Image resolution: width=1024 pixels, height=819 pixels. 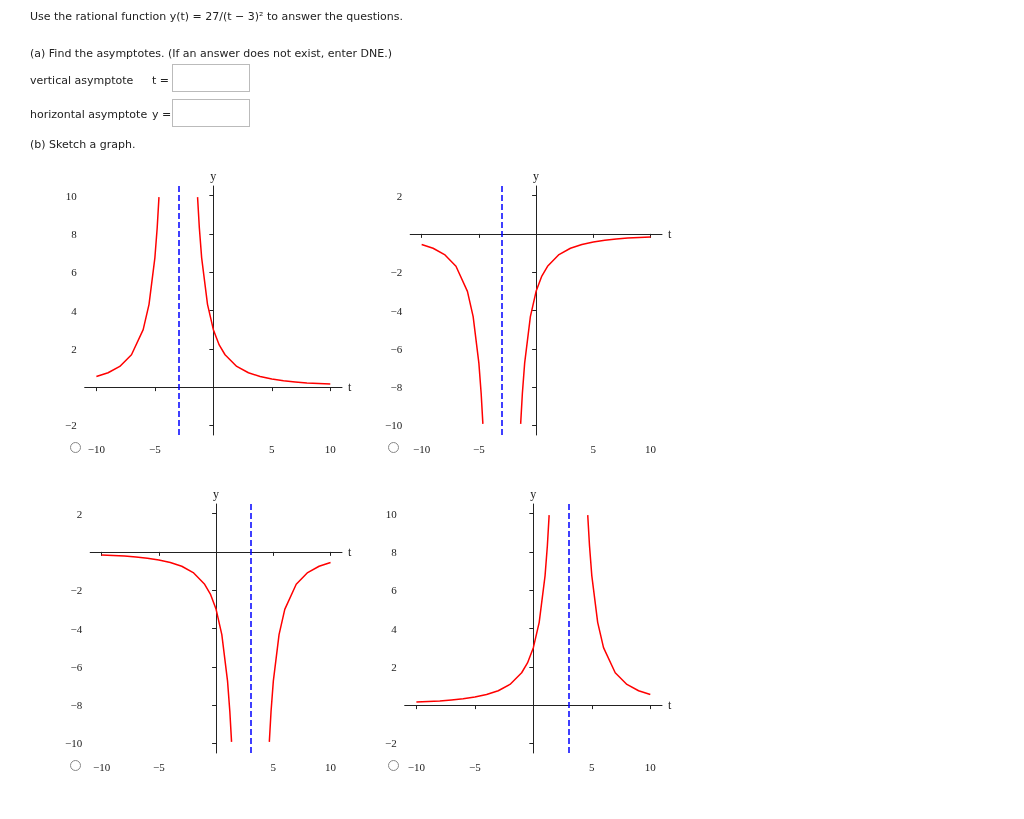 I want to click on text: (a) Find the asymptotes. (If an answer does not exist, enter DNE.), so click(x=211, y=53).